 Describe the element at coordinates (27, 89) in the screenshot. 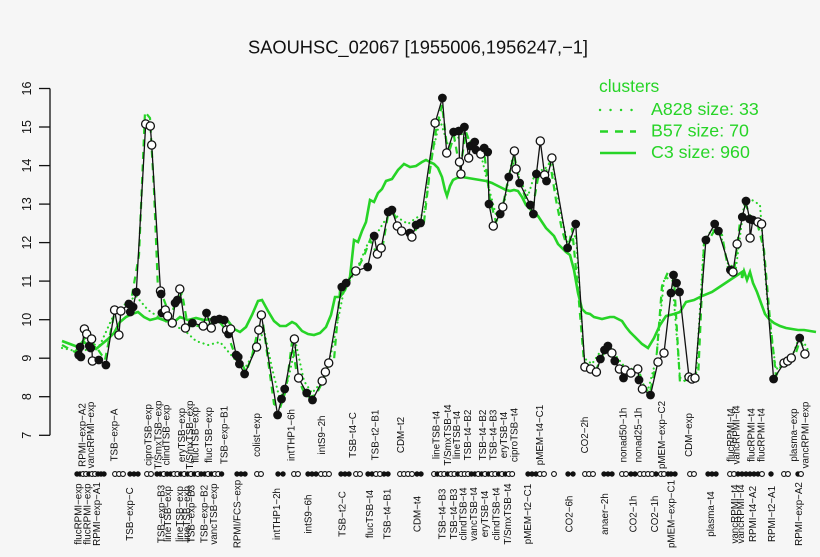

I see `svg-text: 16` at that location.